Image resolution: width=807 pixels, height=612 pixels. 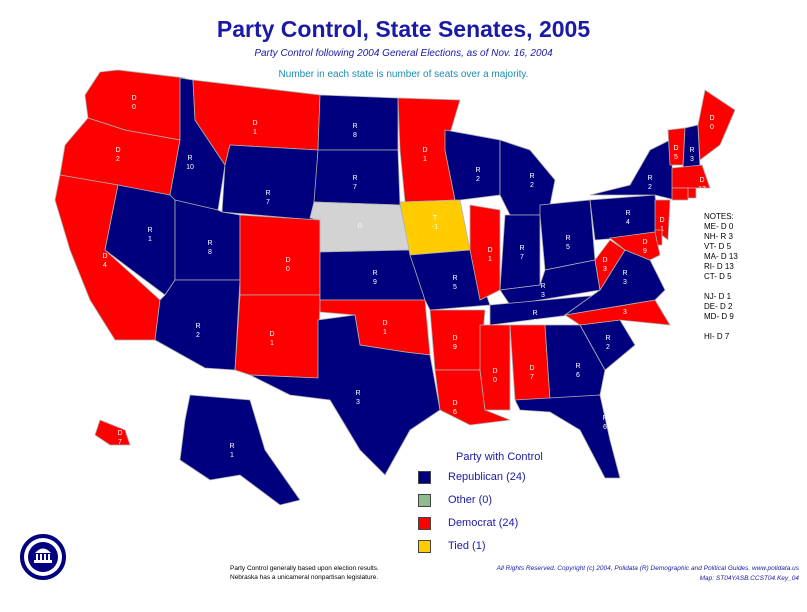 What do you see at coordinates (467, 546) in the screenshot?
I see `legend-label: Tied (1)` at bounding box center [467, 546].